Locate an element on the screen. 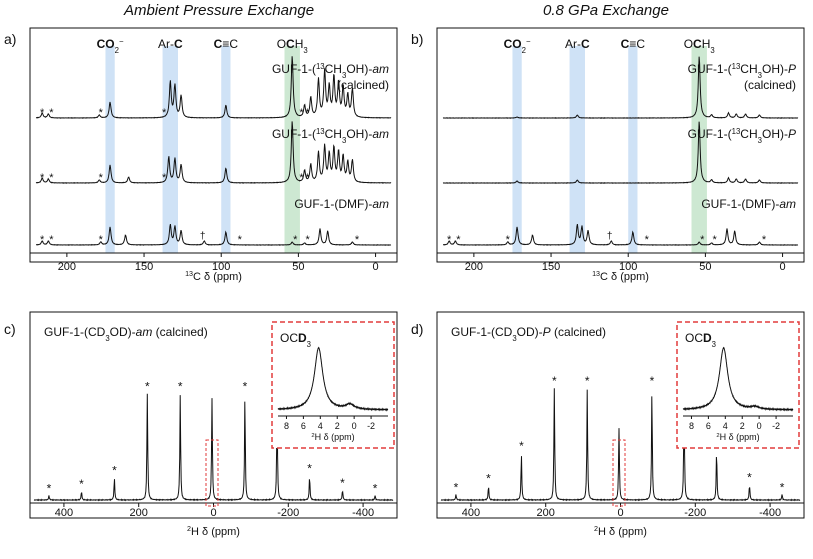  series-label-part: GUF-1-(DMF)- is located at coordinates (333, 204).